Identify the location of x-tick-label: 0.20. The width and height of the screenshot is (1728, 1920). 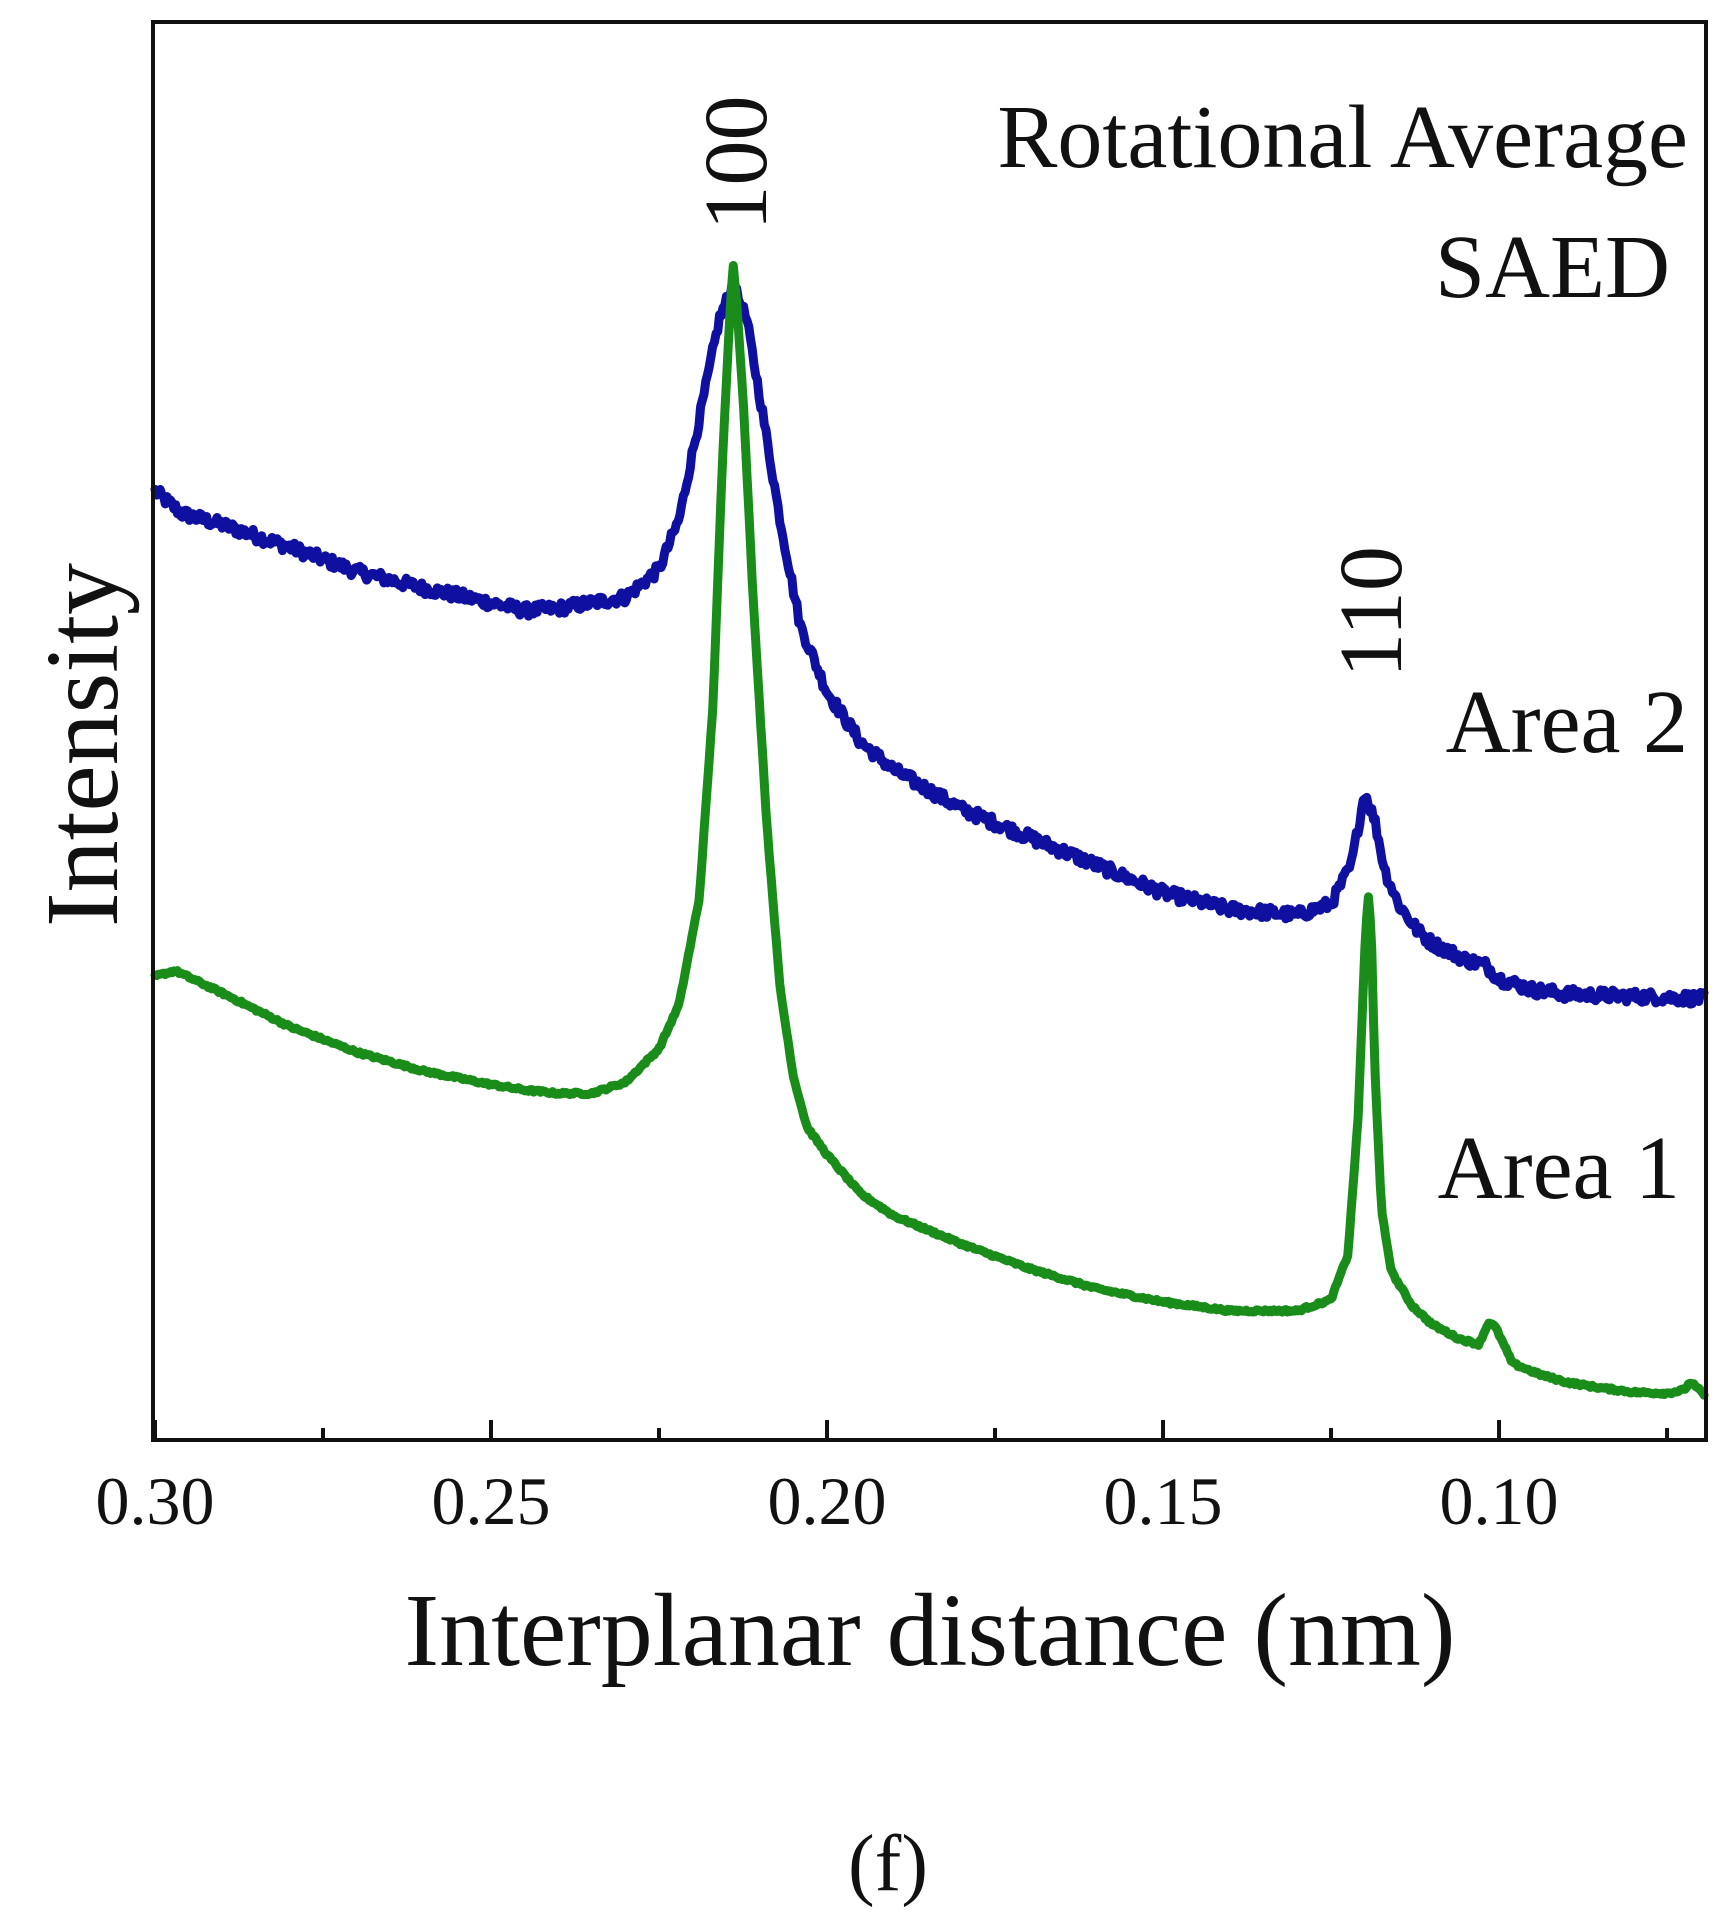
(827, 1501).